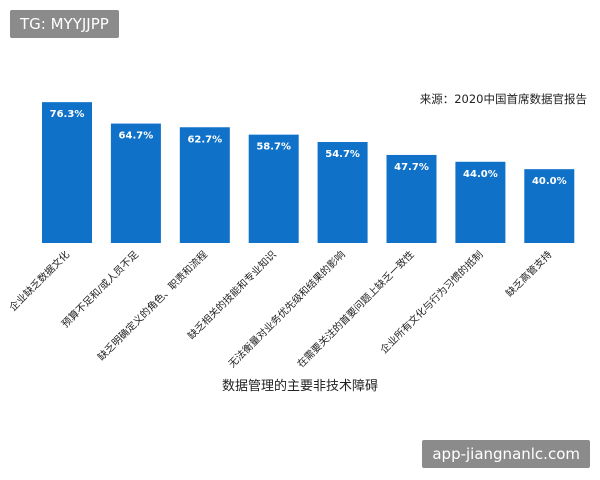 The height and width of the screenshot is (480, 600). Describe the element at coordinates (64, 24) in the screenshot. I see `watermark-top-left: TG: MYYJJPP` at that location.